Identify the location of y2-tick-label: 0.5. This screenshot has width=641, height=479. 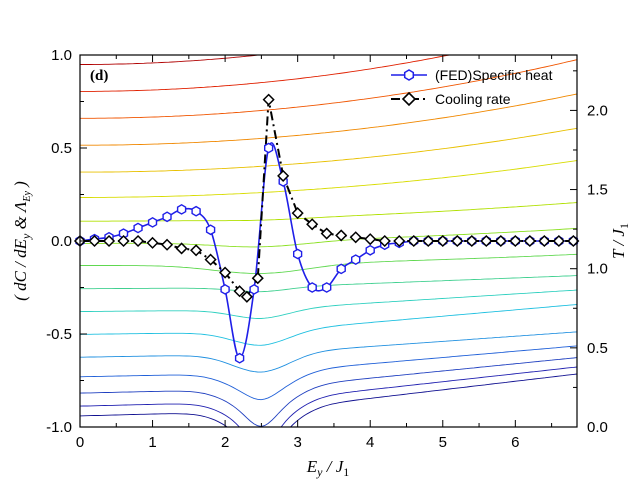
(597, 348).